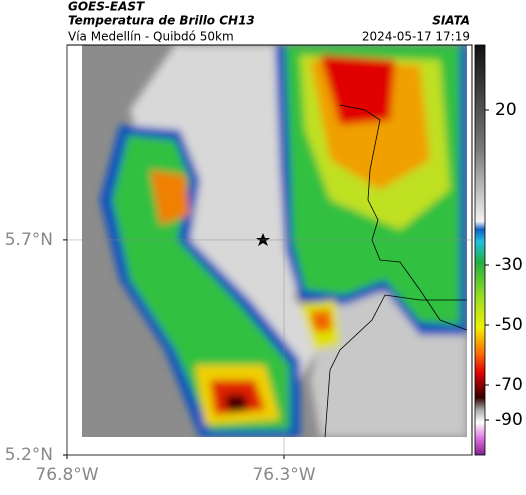 The height and width of the screenshot is (495, 526). Describe the element at coordinates (416, 37) in the screenshot. I see `datetime: 2024-05-17 17:19` at that location.